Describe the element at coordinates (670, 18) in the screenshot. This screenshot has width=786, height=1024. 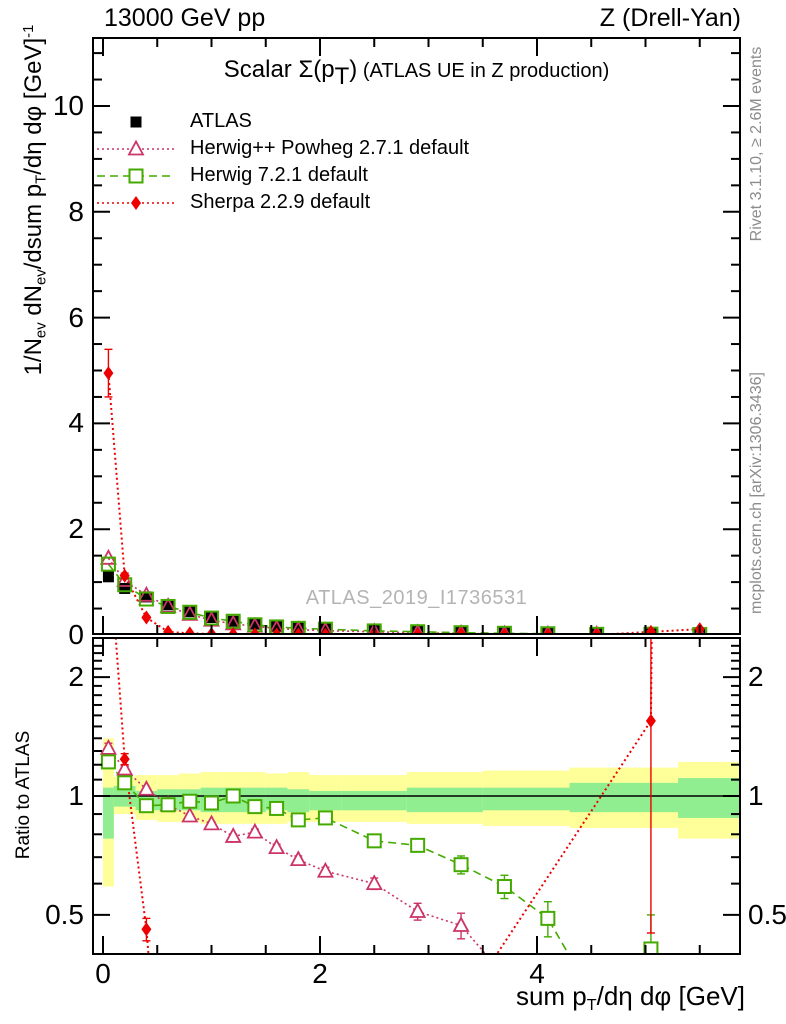
I see `header-process: Z (Drell-Yan)` at that location.